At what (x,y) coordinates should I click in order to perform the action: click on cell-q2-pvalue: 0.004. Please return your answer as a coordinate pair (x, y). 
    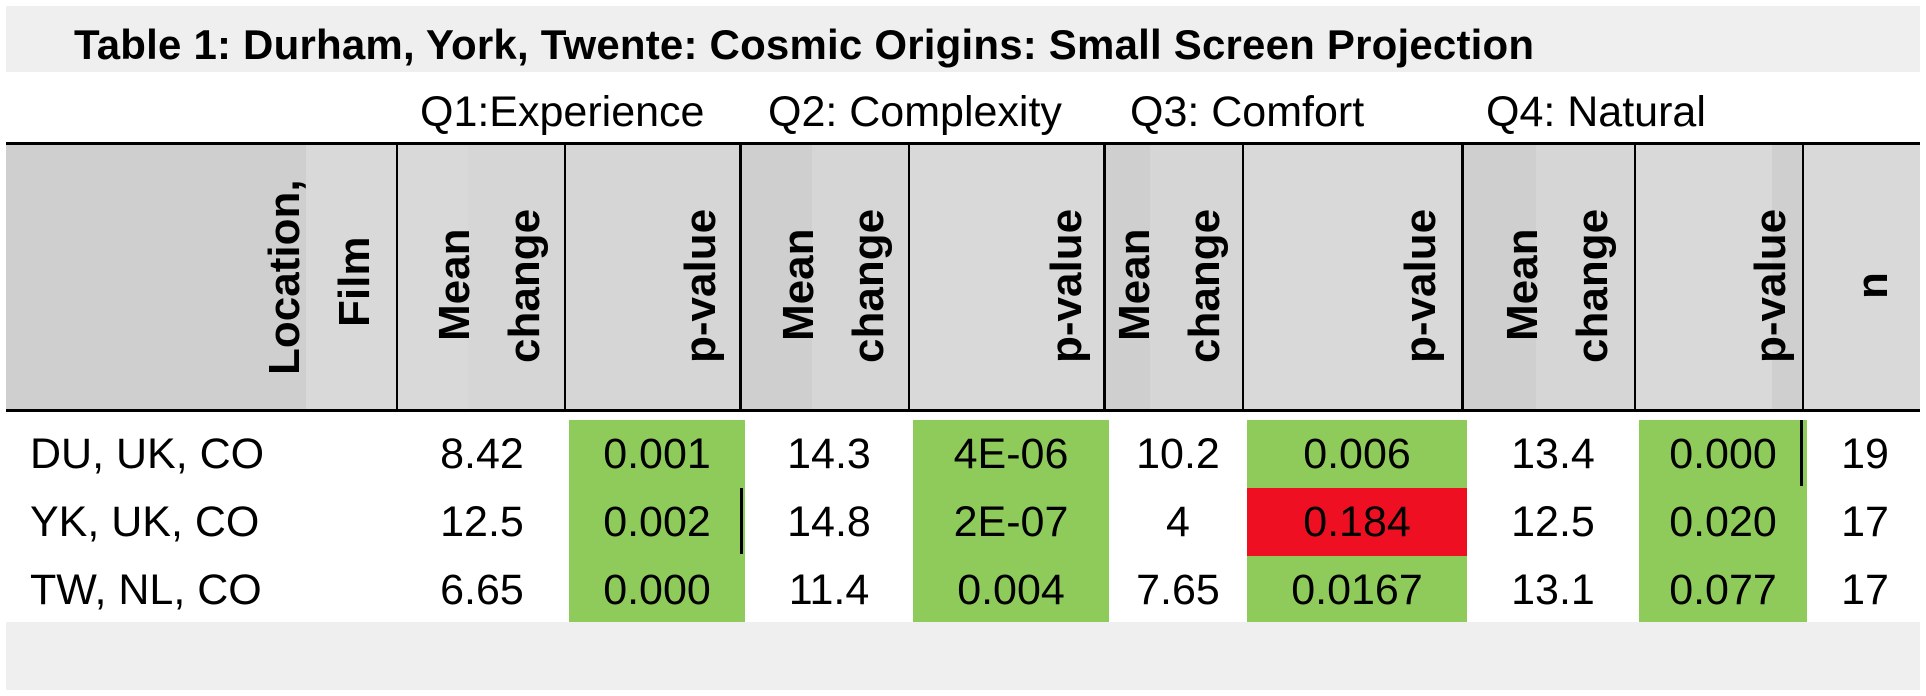
    Looking at the image, I should click on (1011, 590).